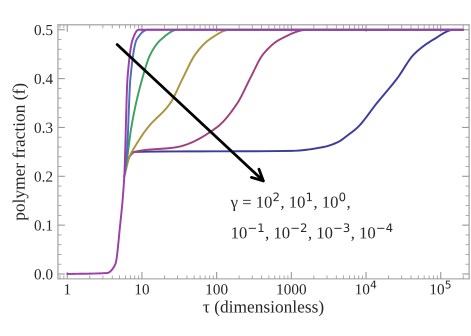 This screenshot has width=471, height=336. Describe the element at coordinates (43, 225) in the screenshot. I see `y-tick-label: 0.1` at that location.